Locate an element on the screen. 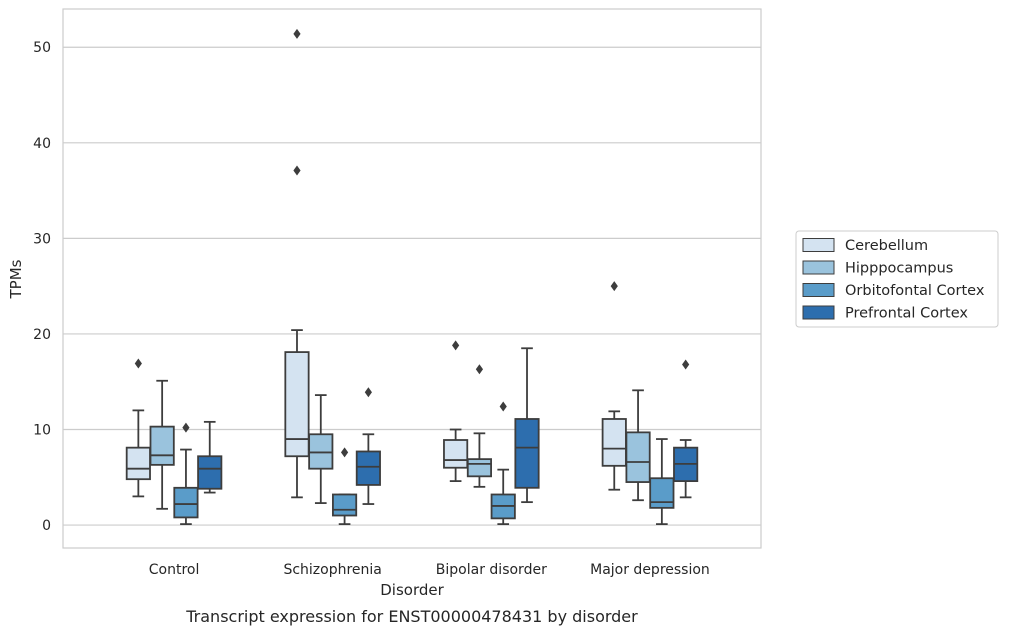 This screenshot has height=638, width=1009. x-tick-label: Schizophrenia is located at coordinates (332, 570).